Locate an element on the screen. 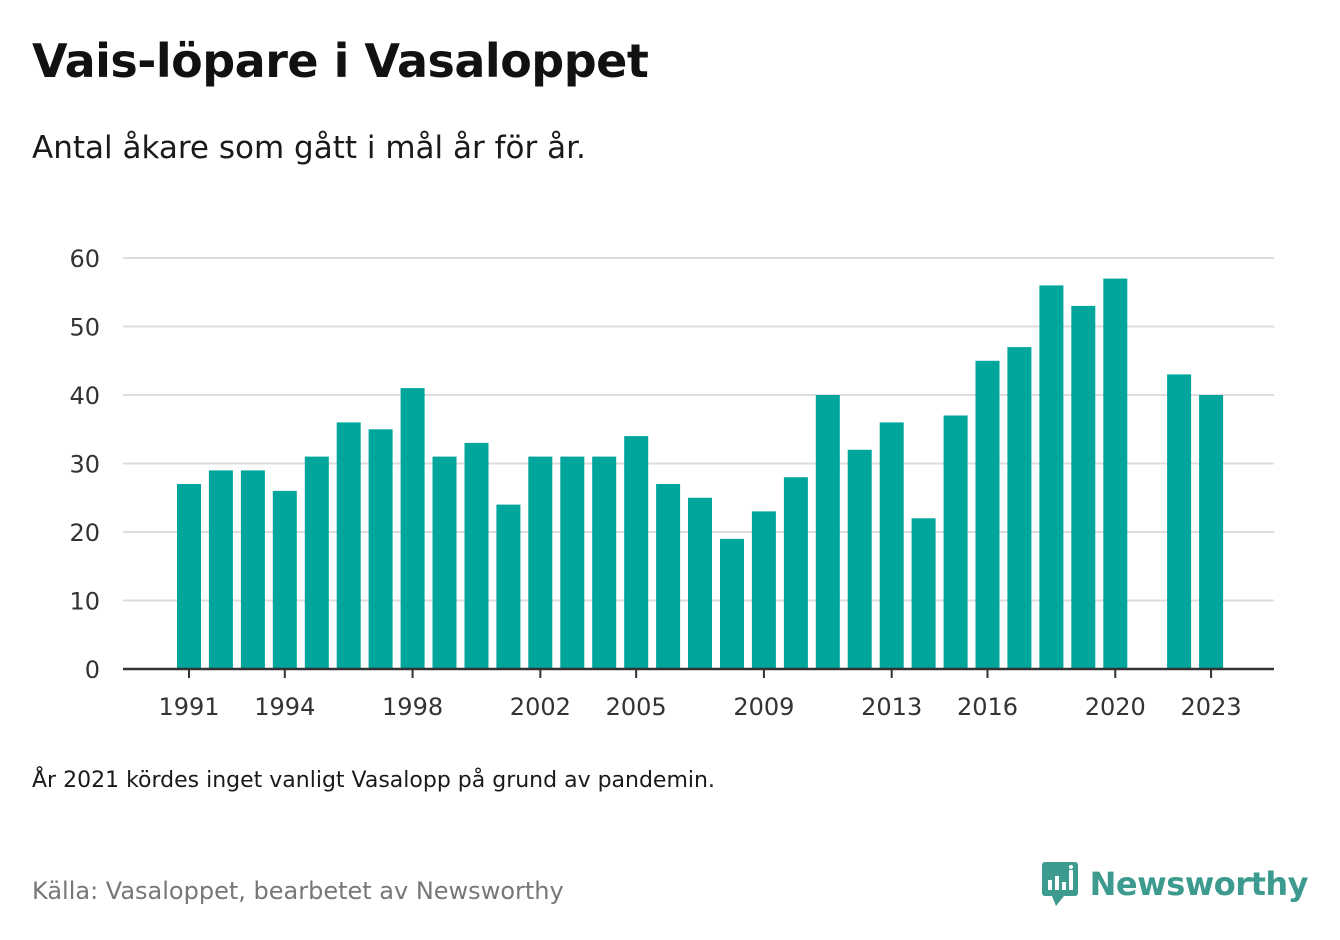 Image resolution: width=1340 pixels, height=940 pixels. bar-2017 is located at coordinates (1019, 508).